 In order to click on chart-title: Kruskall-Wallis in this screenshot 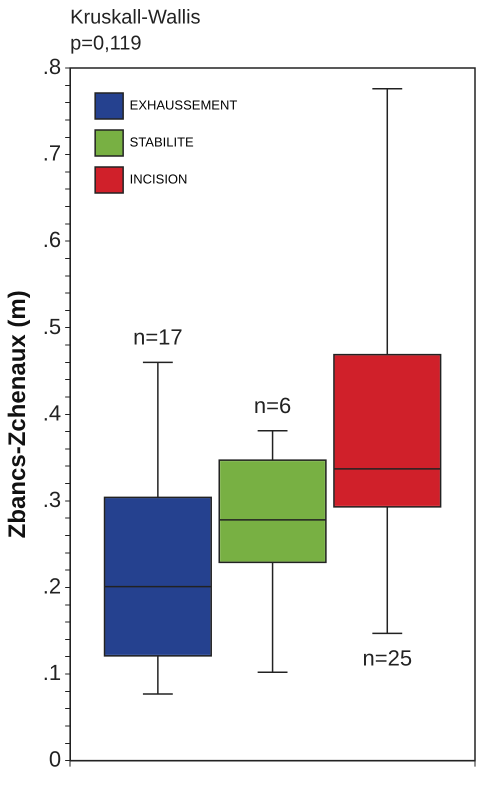, I will do `click(135, 17)`.